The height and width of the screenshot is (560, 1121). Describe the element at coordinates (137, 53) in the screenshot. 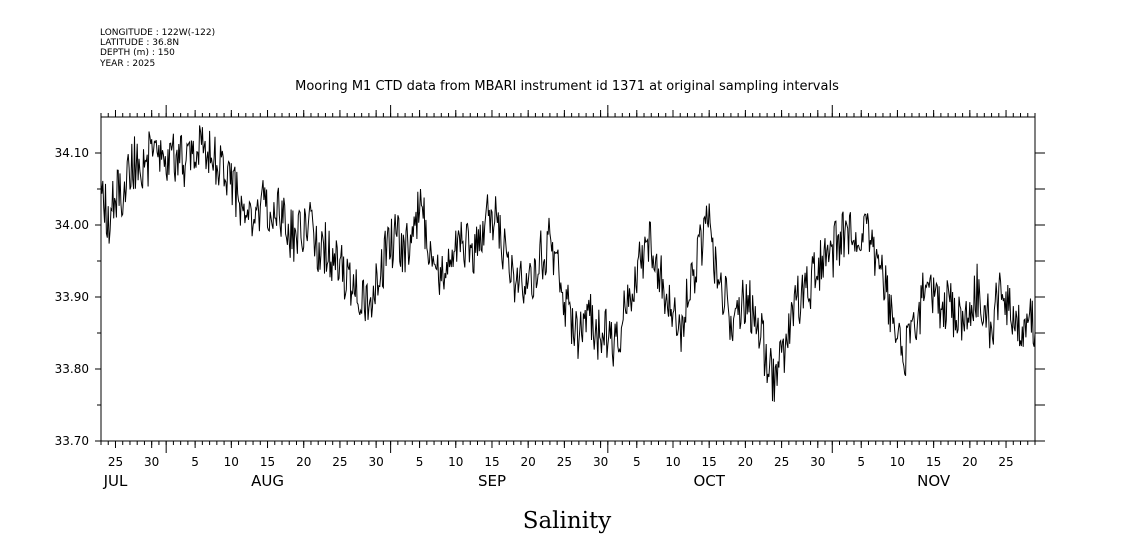

I see `depth-label: DEPTH (m) : 150` at that location.